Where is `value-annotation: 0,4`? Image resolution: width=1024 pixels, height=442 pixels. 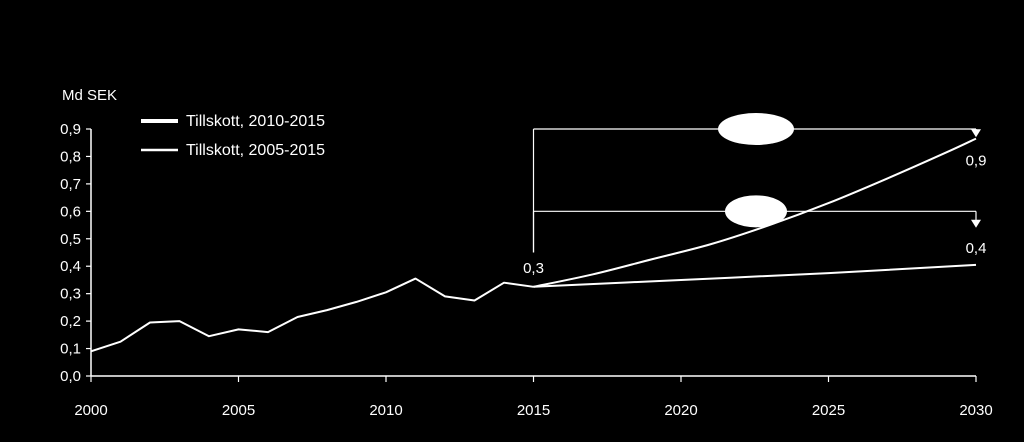 value-annotation: 0,4 is located at coordinates (976, 248).